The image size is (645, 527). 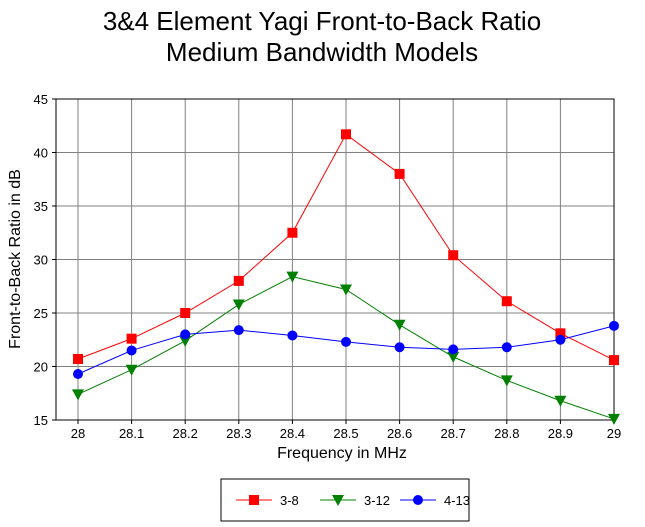 I want to click on x-tick-label: 28, so click(x=78, y=433).